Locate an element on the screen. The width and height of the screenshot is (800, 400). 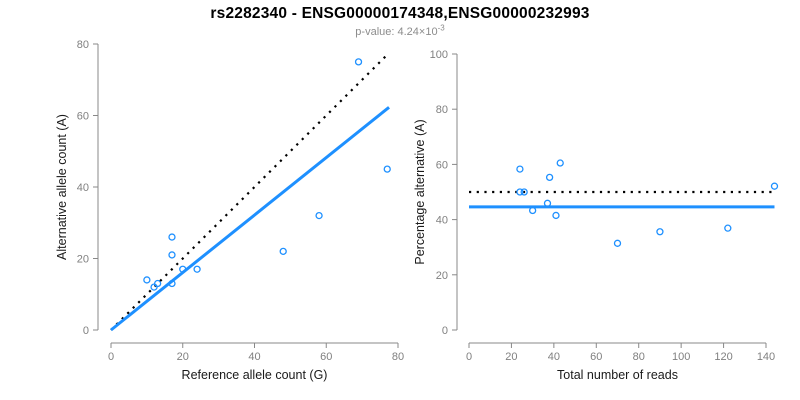
x-tick-label: 140 is located at coordinates (766, 357).